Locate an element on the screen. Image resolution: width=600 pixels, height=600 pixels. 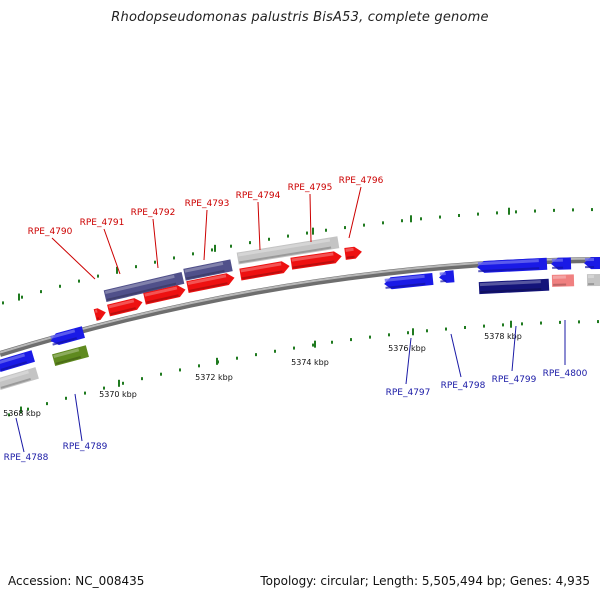
scale-tick-label: 5368 kbp is located at coordinates (22, 413).